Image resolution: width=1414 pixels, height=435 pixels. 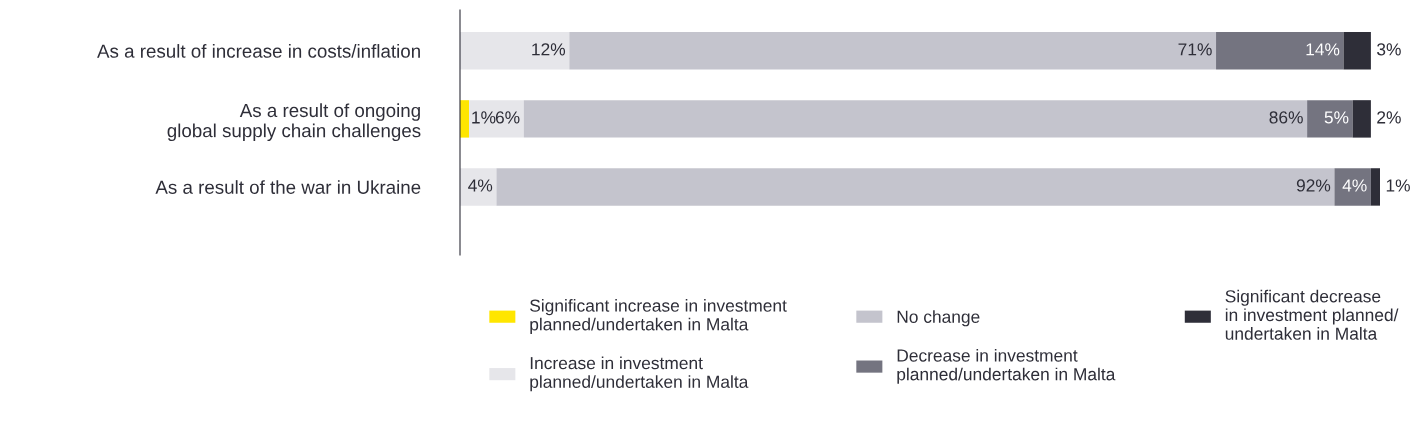 What do you see at coordinates (938, 318) in the screenshot?
I see `legend-label: No change` at bounding box center [938, 318].